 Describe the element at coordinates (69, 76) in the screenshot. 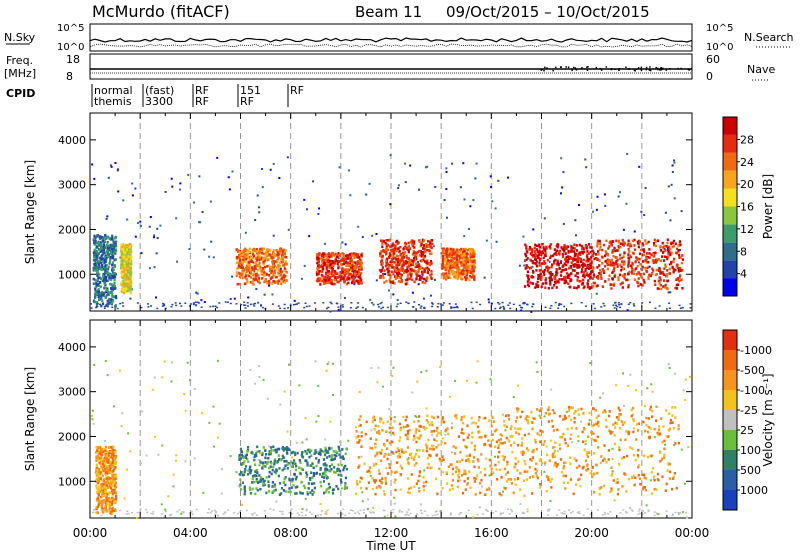

I see `freq-tick-bottom: 8` at that location.